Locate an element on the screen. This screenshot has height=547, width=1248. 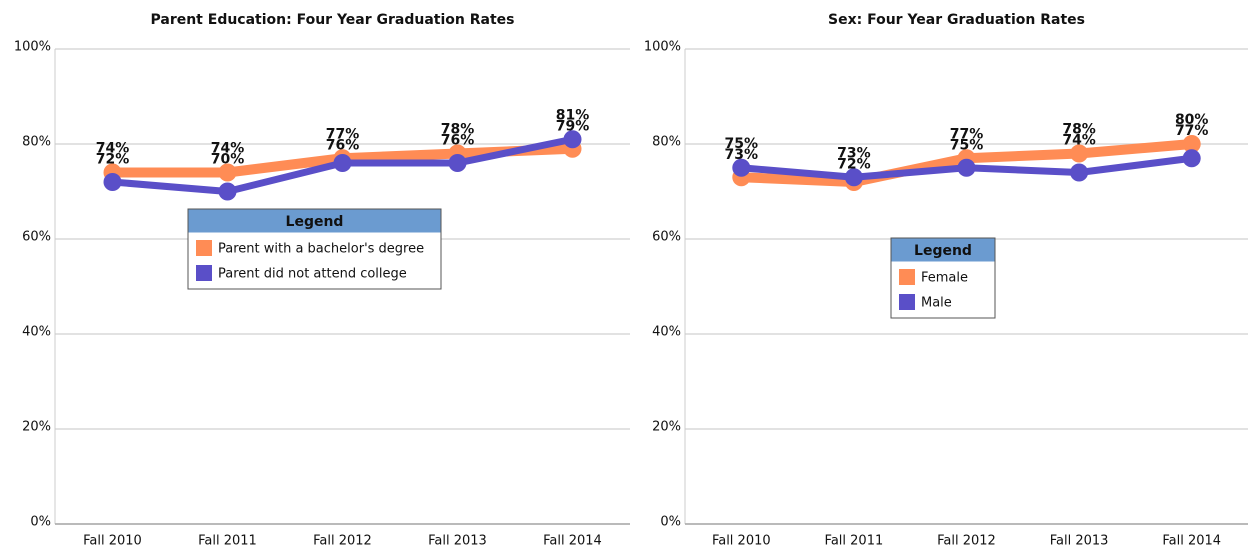
data-label: 80% is located at coordinates (1192, 120).